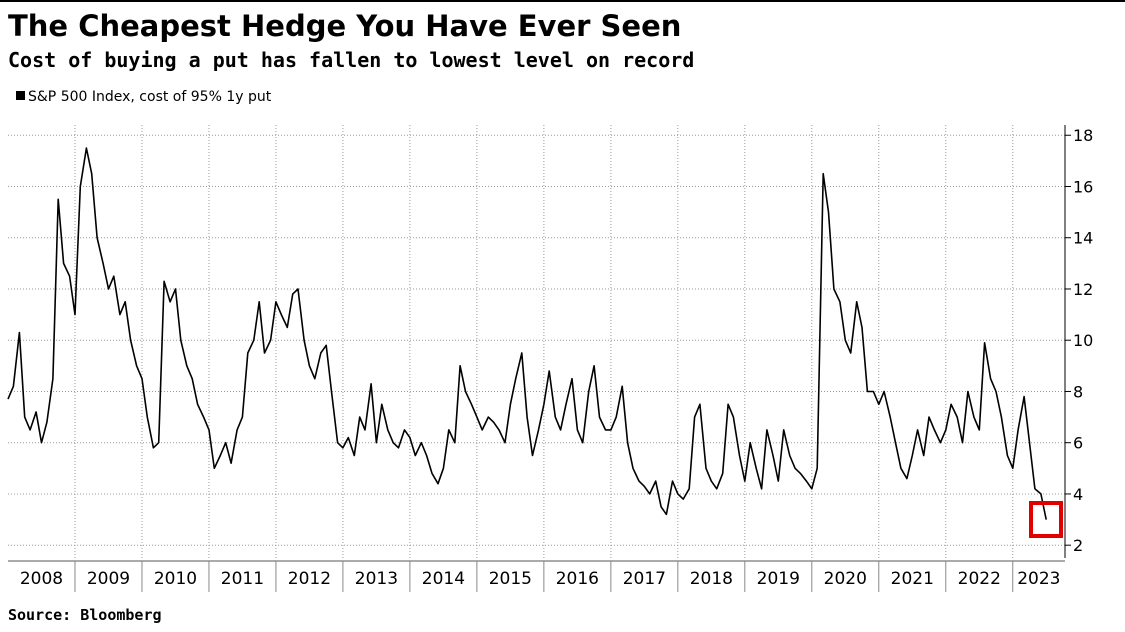  What do you see at coordinates (20, 95) in the screenshot?
I see `legend-swatch` at bounding box center [20, 95].